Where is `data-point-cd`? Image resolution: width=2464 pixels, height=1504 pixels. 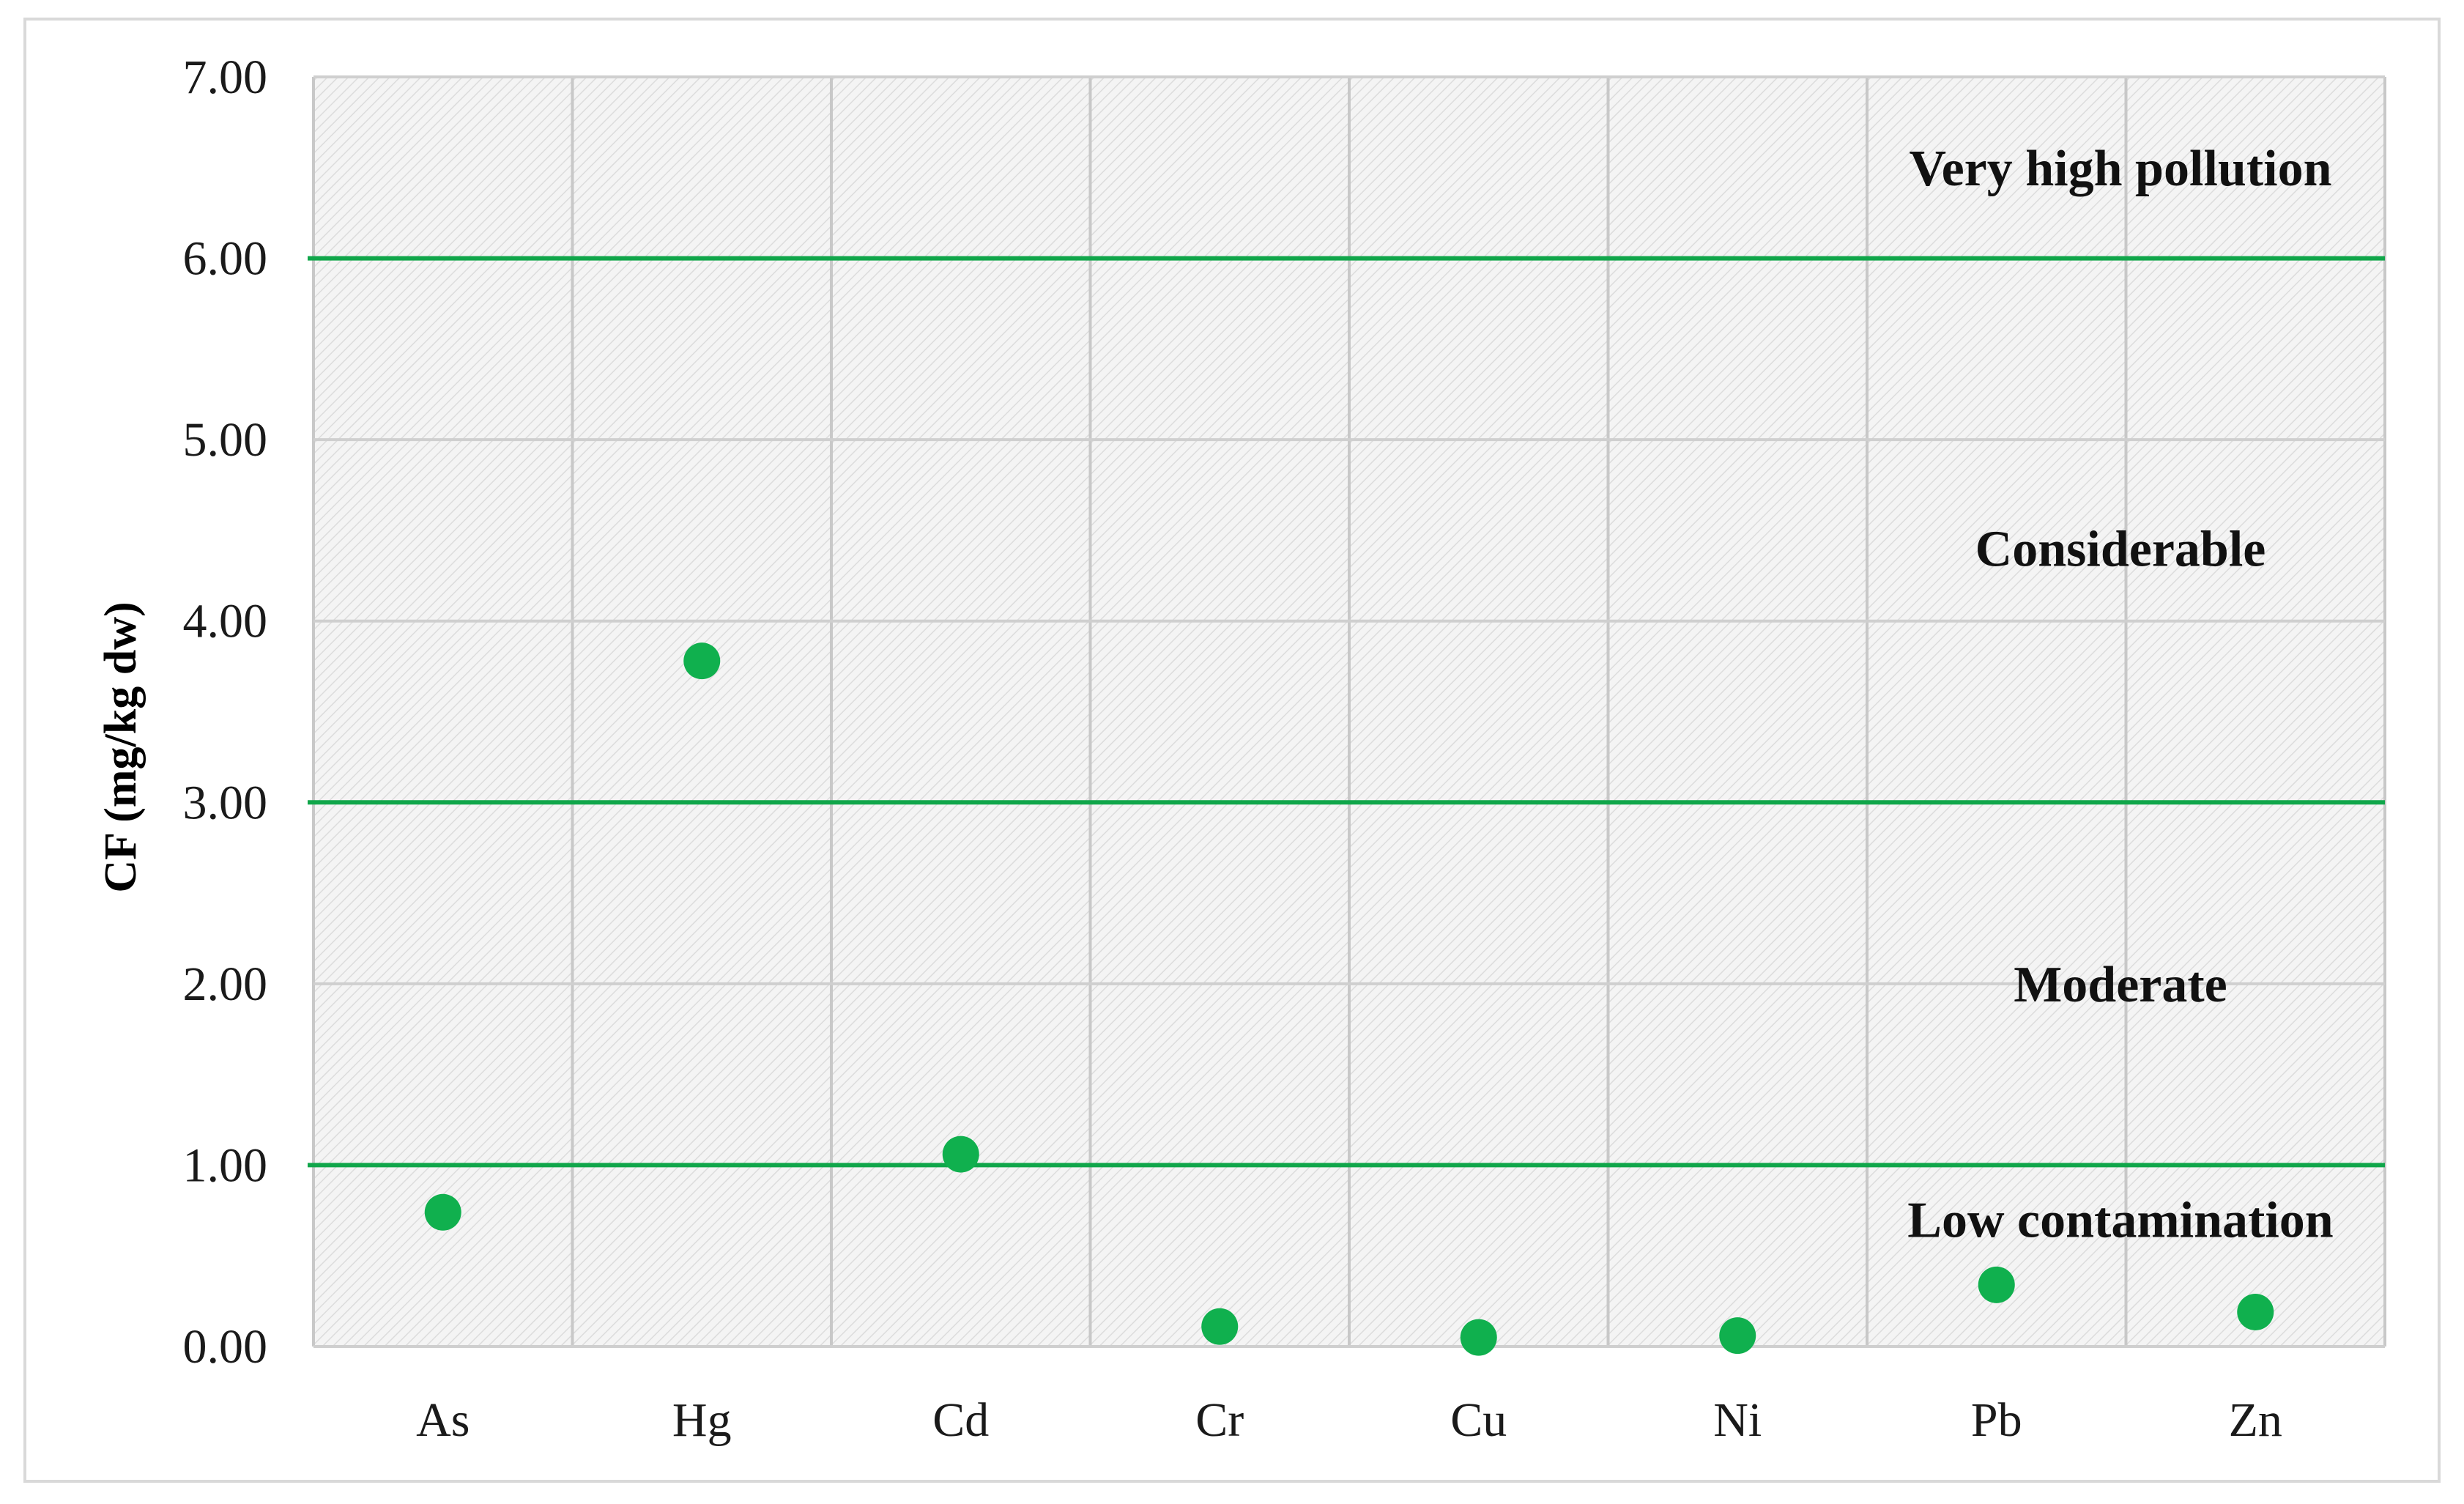
data-point-cd is located at coordinates (960, 1154).